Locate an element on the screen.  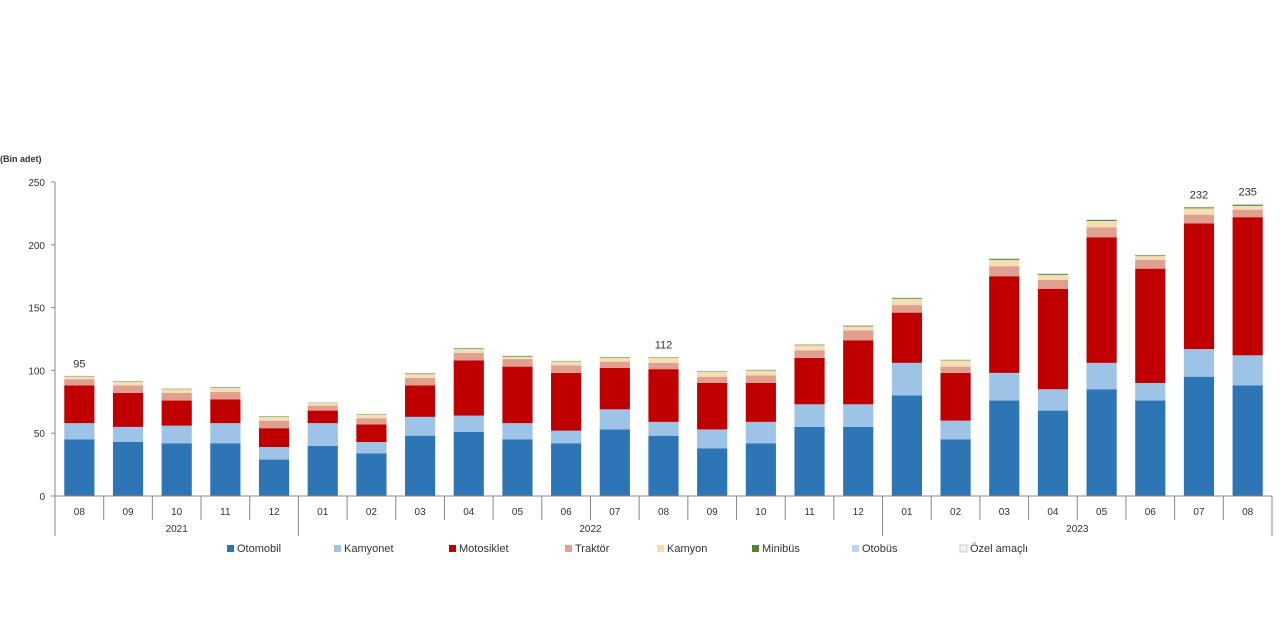
legend-label: Traktör is located at coordinates (592, 549).